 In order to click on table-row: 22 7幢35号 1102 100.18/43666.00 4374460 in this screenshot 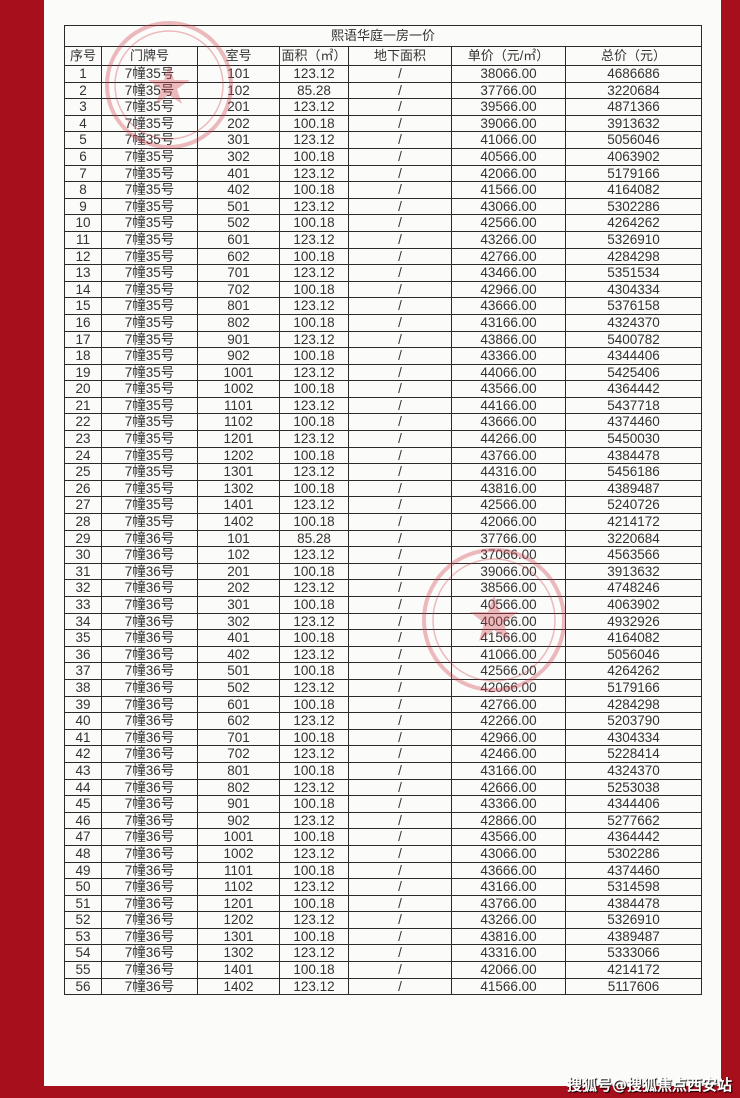, I will do `click(383, 422)`.